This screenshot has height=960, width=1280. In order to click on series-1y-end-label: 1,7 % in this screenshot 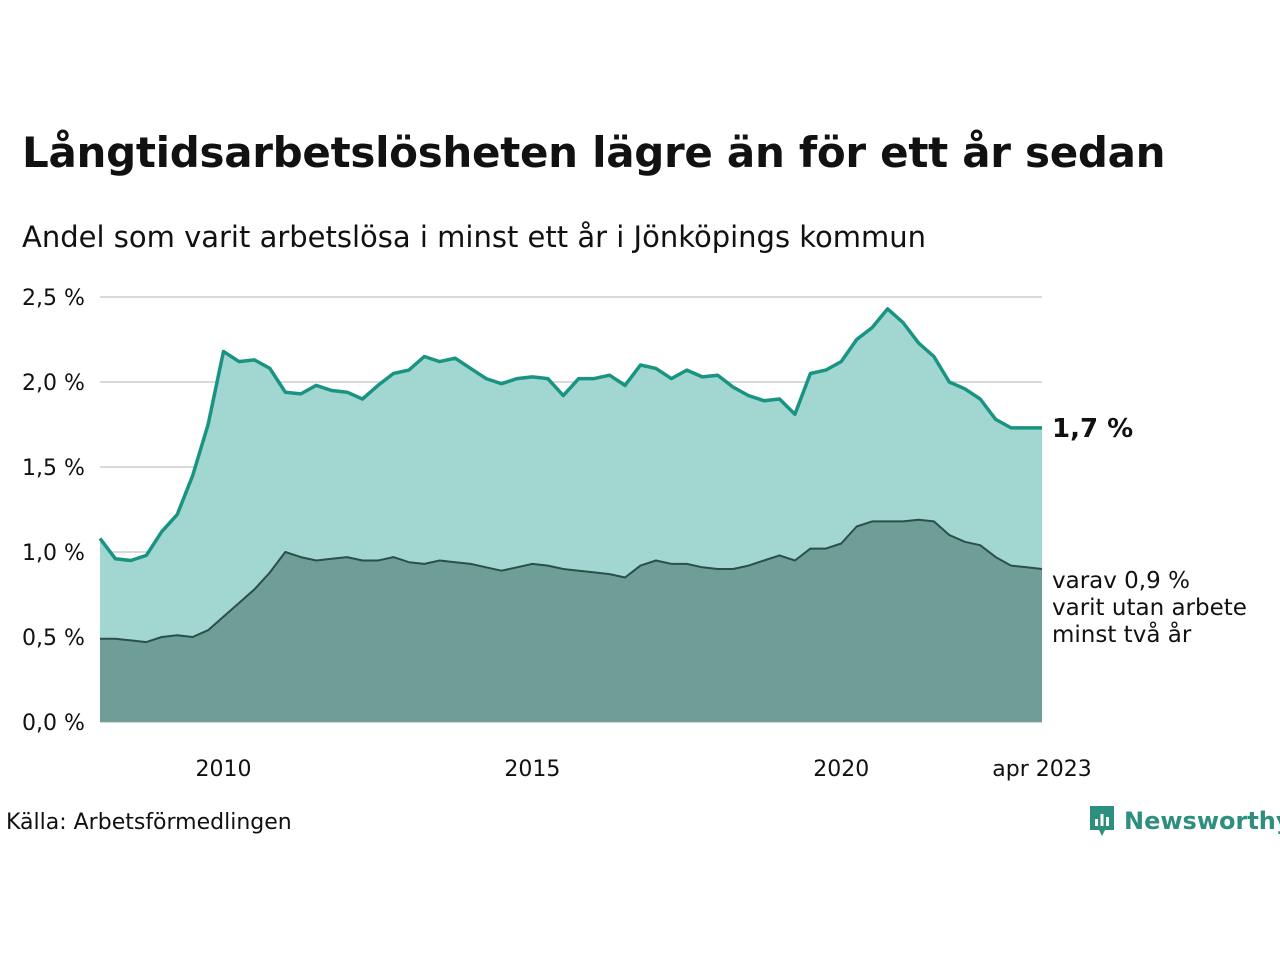, I will do `click(1092, 429)`.